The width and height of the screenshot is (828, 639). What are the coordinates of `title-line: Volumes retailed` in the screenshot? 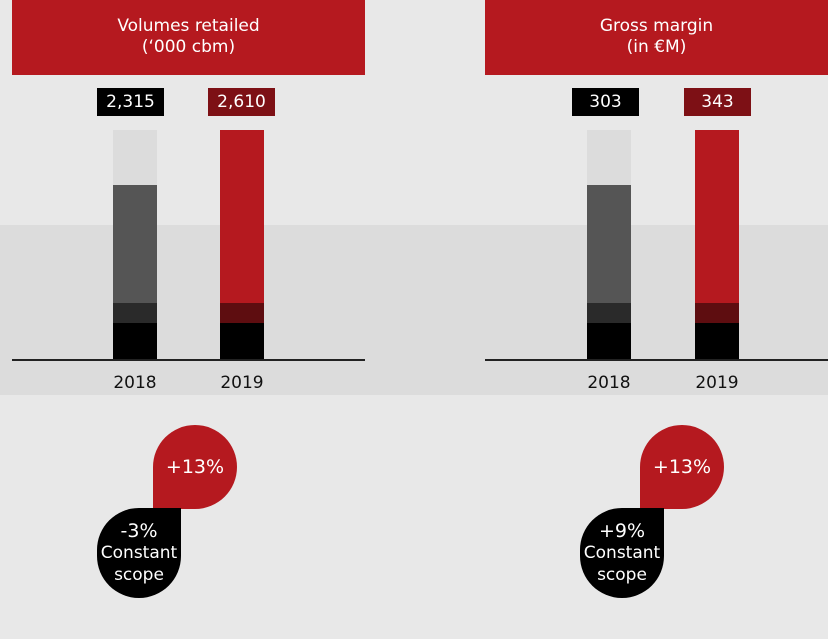 It's located at (188, 26).